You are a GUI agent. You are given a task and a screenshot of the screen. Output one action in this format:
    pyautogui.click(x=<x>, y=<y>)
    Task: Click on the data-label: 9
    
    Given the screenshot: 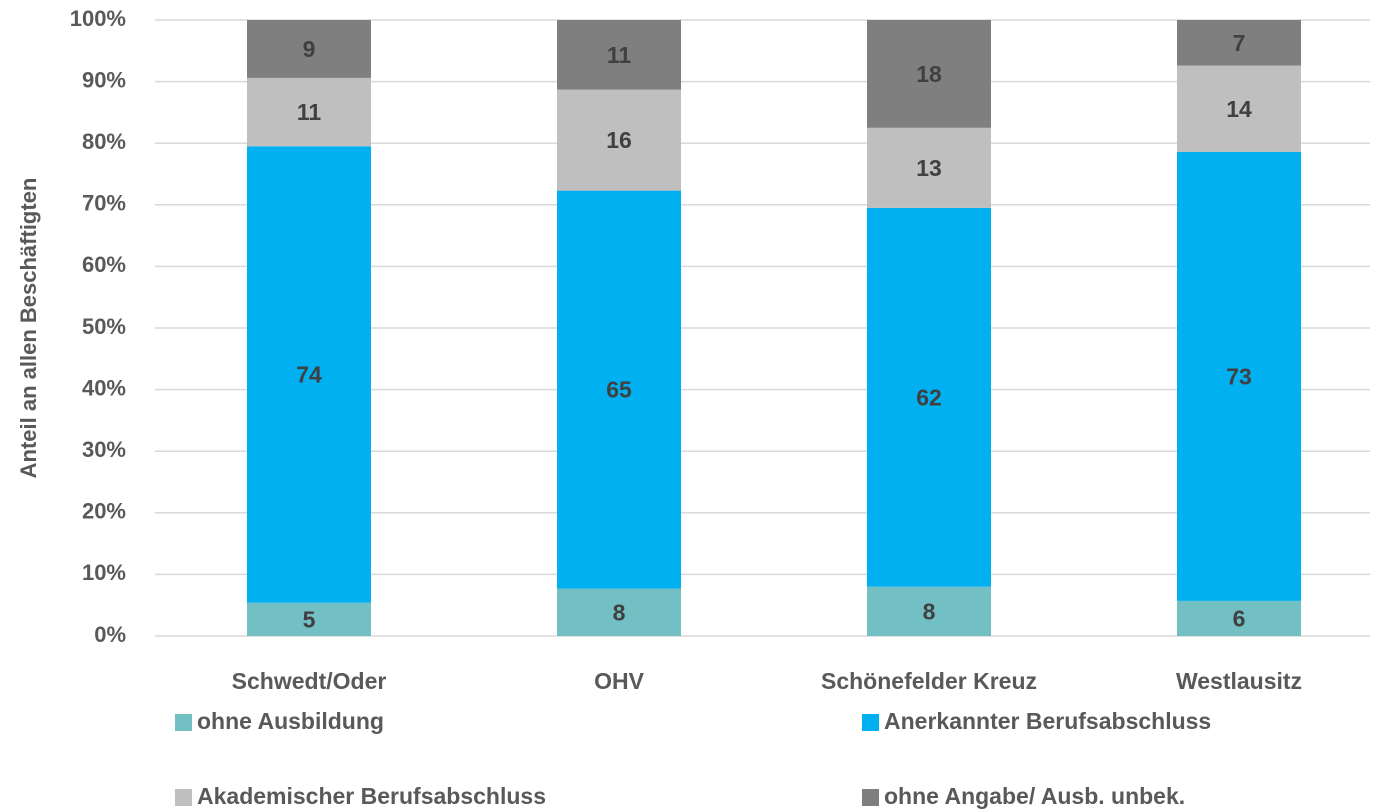 What is the action you would take?
    pyautogui.click(x=309, y=49)
    